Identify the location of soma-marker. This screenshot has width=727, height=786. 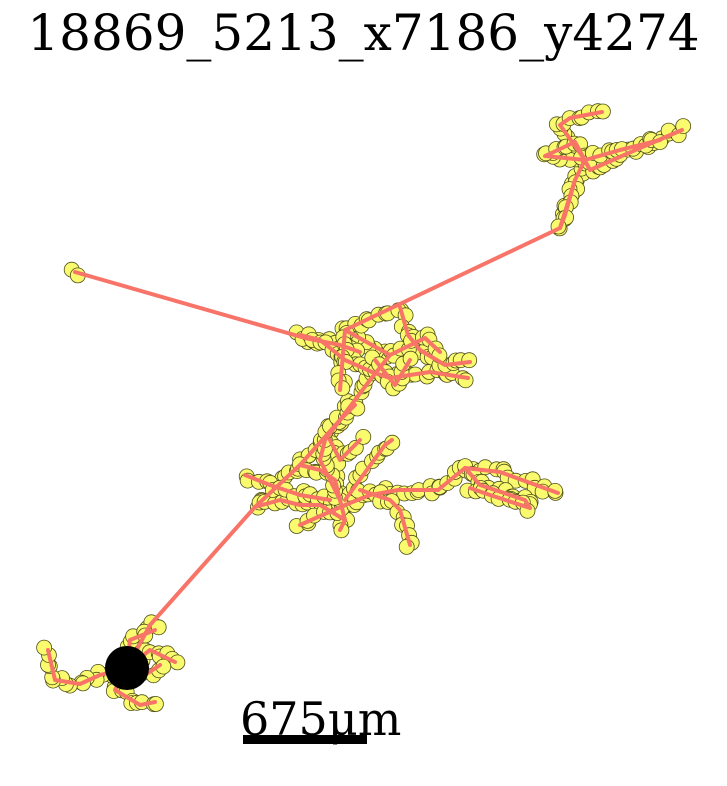
(127, 668).